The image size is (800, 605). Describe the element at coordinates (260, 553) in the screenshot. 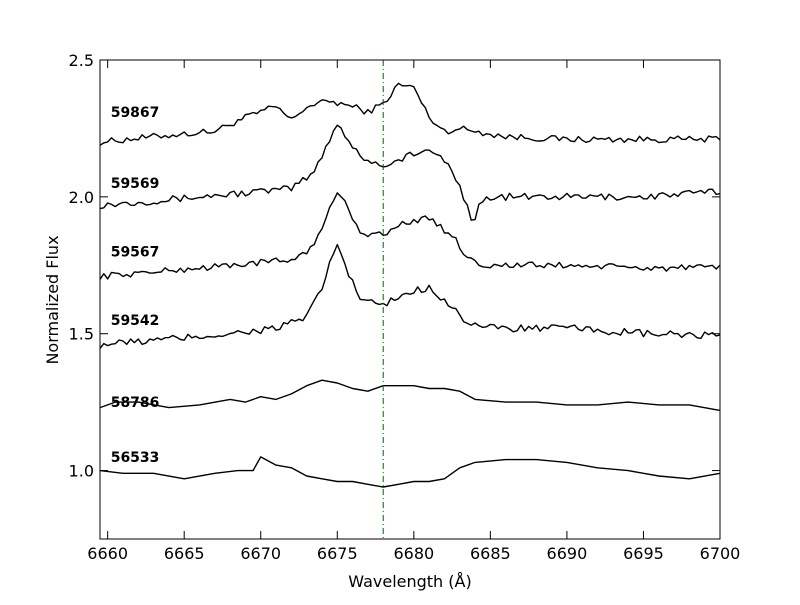

I see `x-tick-label: 6670` at that location.